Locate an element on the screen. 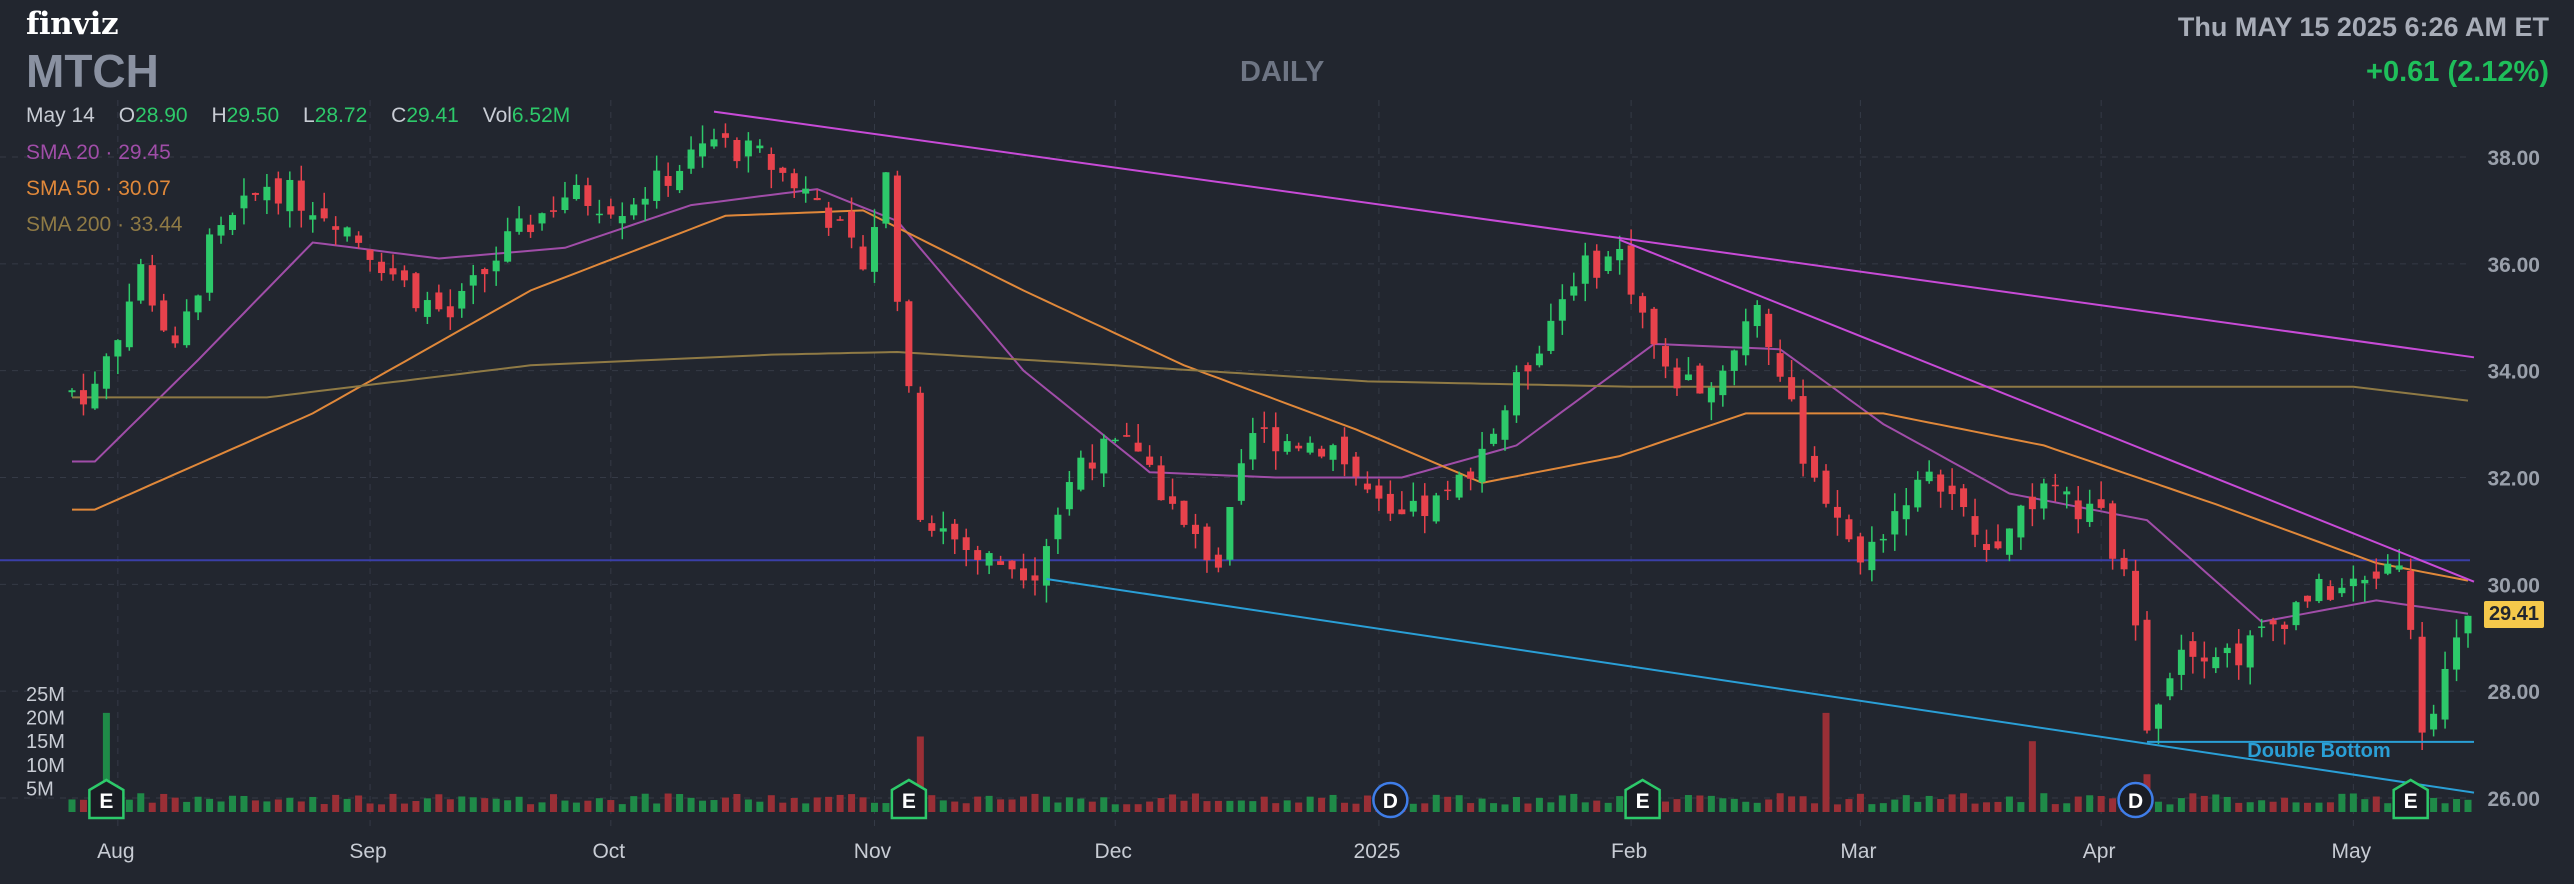 This screenshot has width=2574, height=884. volume-tick-label: 10M is located at coordinates (45, 766).